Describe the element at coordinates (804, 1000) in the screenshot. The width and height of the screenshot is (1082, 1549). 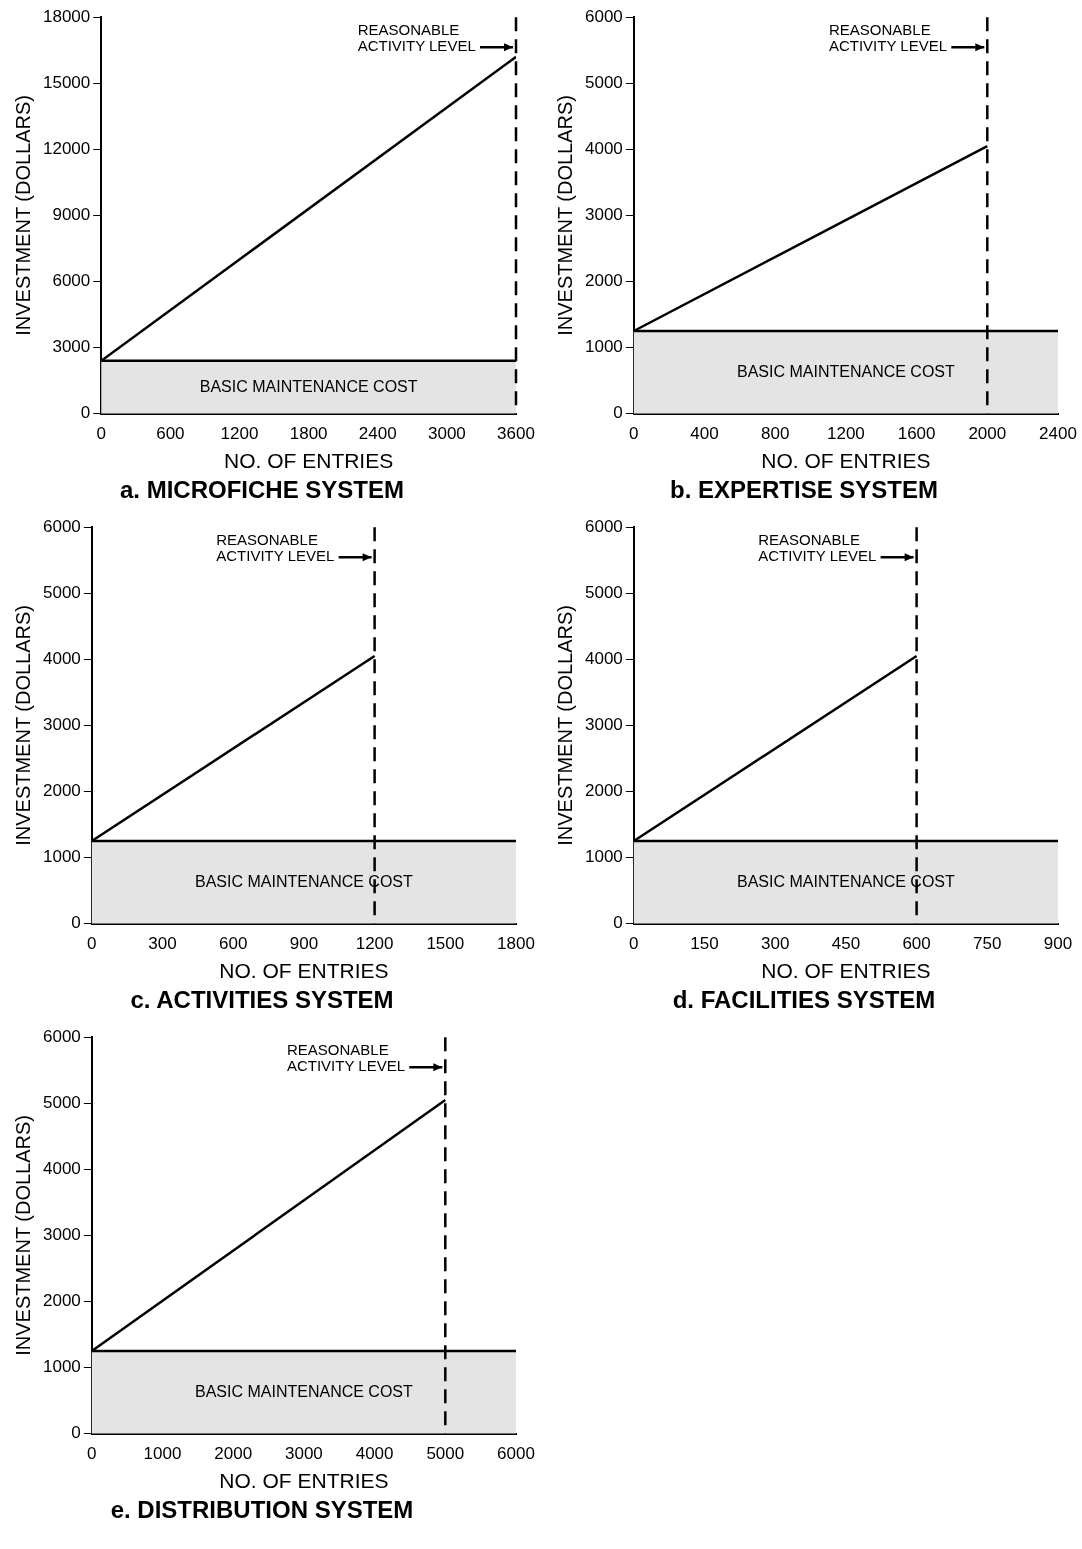
I see `text: d. FACILITIES SYSTEM` at that location.